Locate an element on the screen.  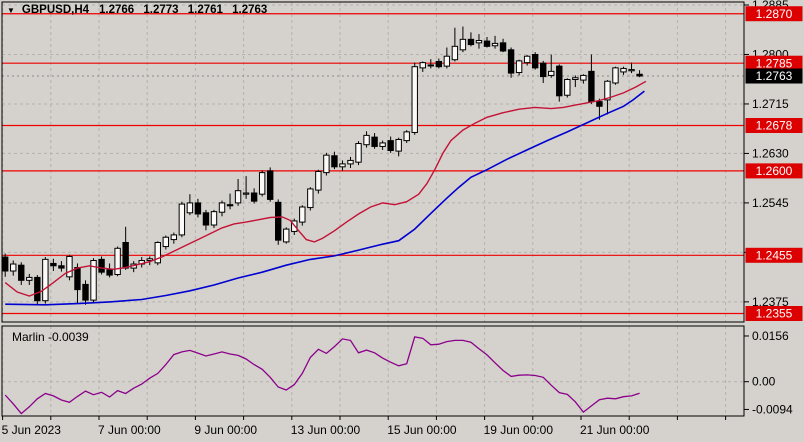
price-axis is located at coordinates (774, 208).